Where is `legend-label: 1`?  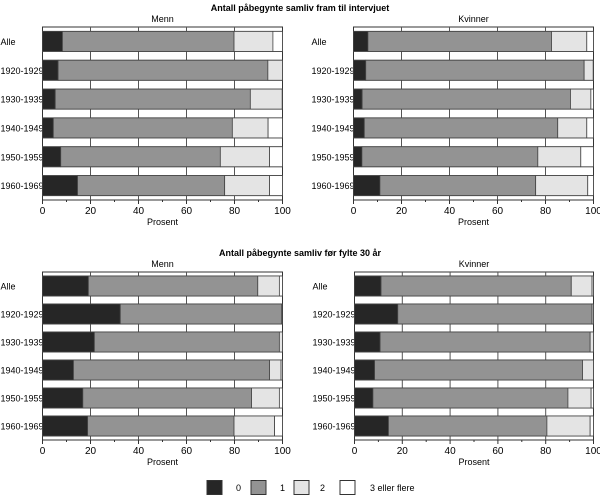
legend-label: 1 is located at coordinates (282, 488).